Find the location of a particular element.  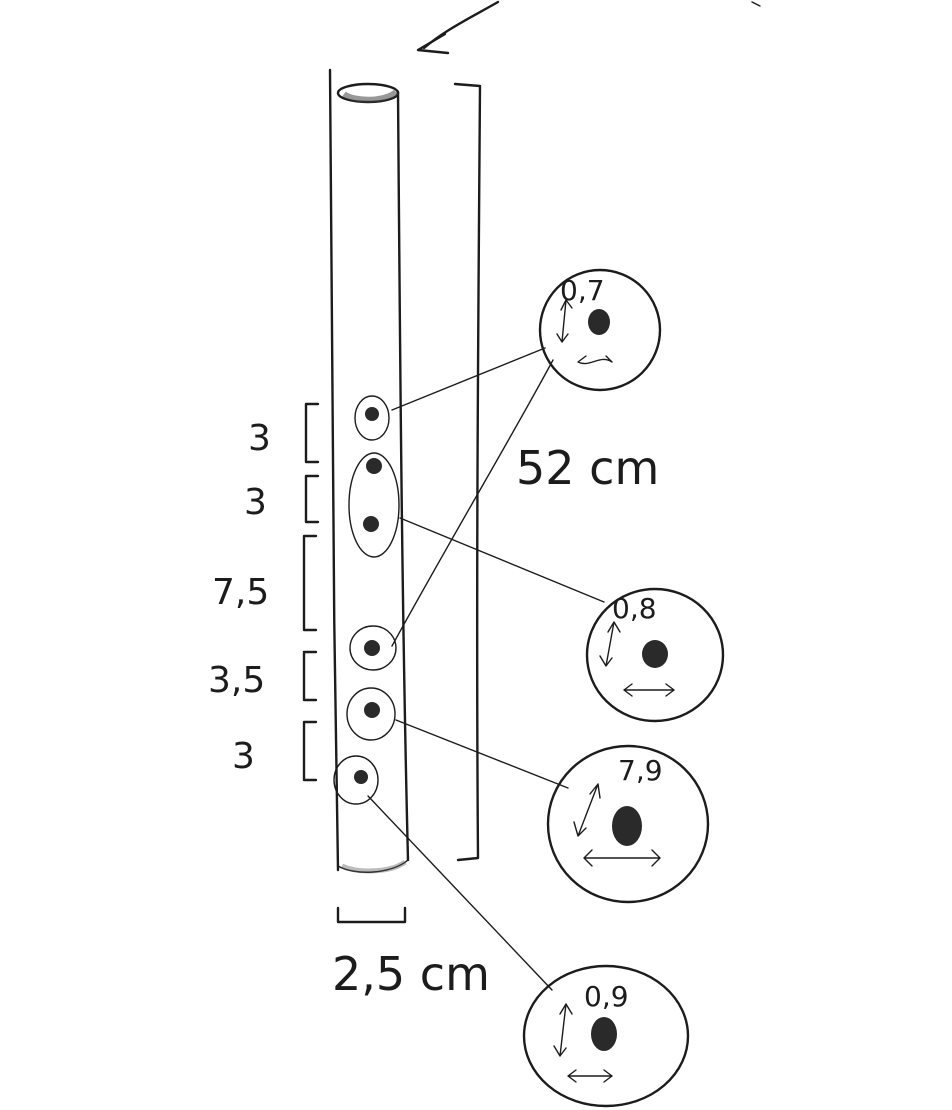

spacing-label-3: 7,5 is located at coordinates (240, 592).